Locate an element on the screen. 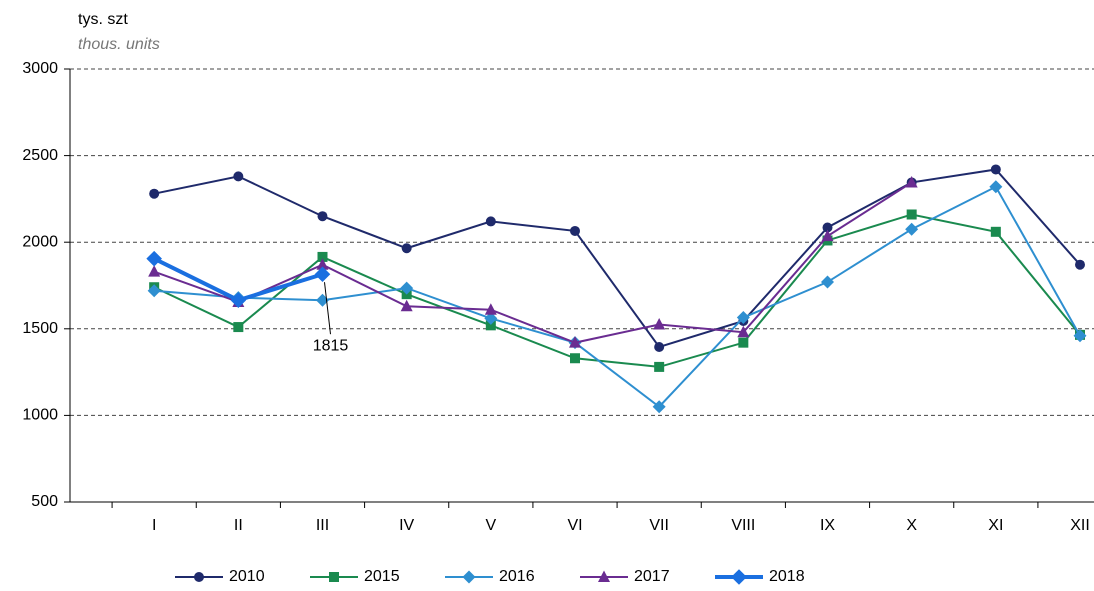  y-tick-label: 500 is located at coordinates (44, 501).